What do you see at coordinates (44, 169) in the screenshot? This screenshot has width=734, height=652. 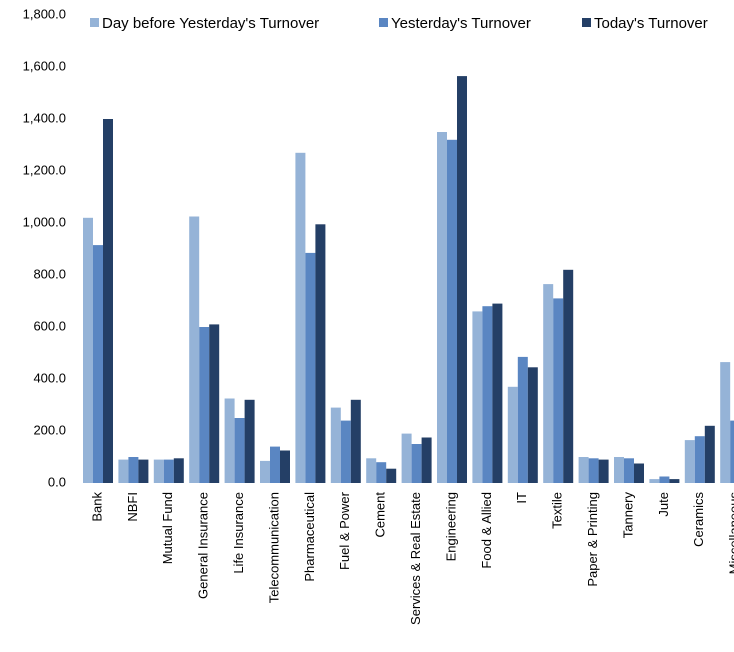 I see `y-tick-label: 1,200.0` at bounding box center [44, 169].